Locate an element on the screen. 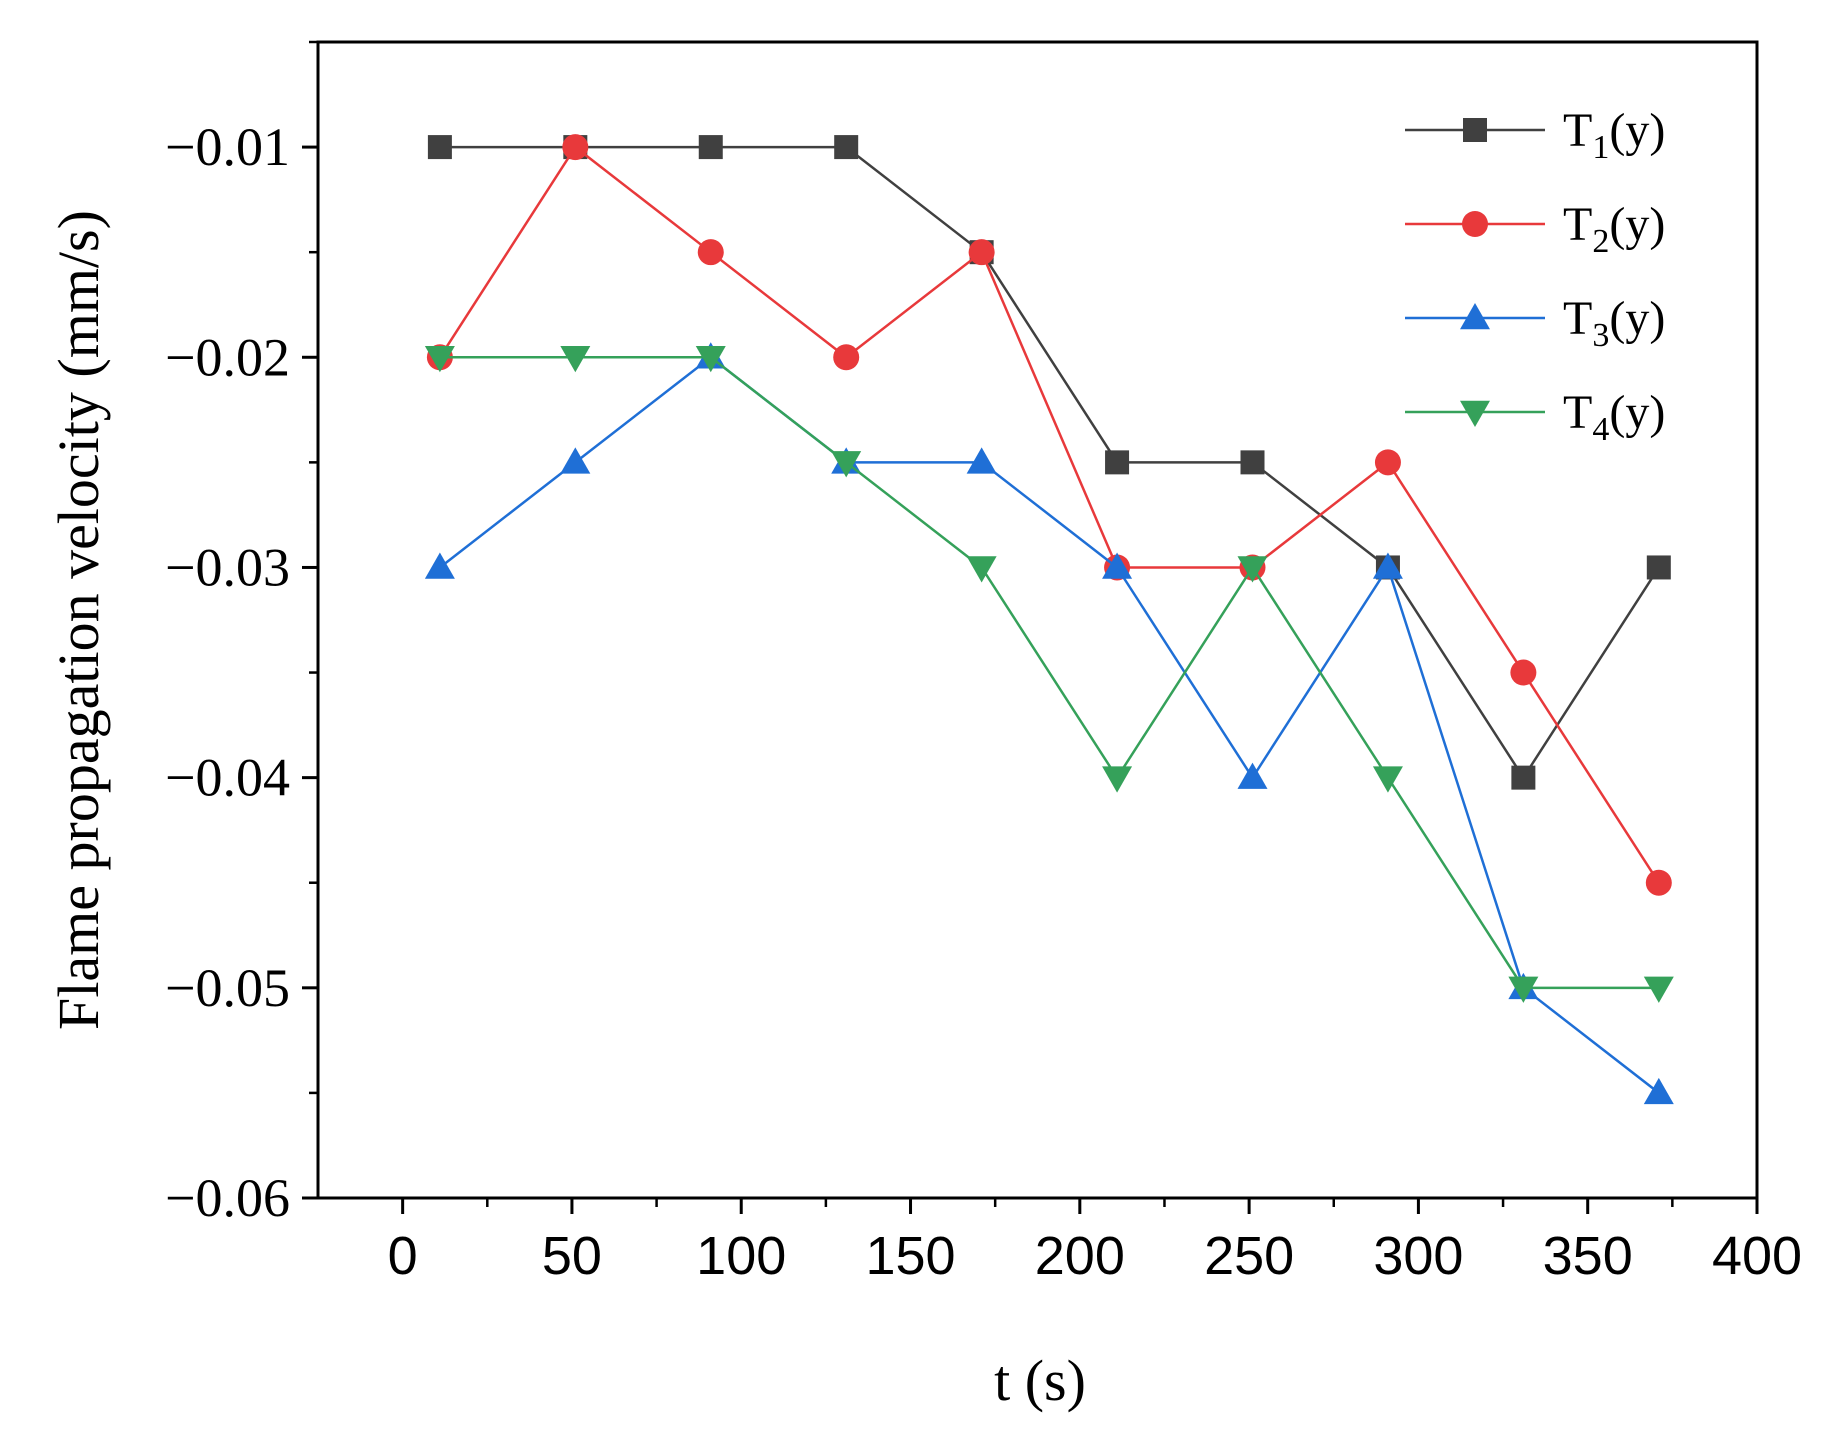 Image resolution: width=1833 pixels, height=1431 pixels. x-axis-title: t (s) is located at coordinates (1040, 1380).